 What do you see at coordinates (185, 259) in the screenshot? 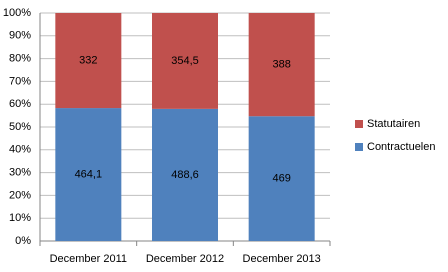
I see `x-tick-label: December 2012` at bounding box center [185, 259].